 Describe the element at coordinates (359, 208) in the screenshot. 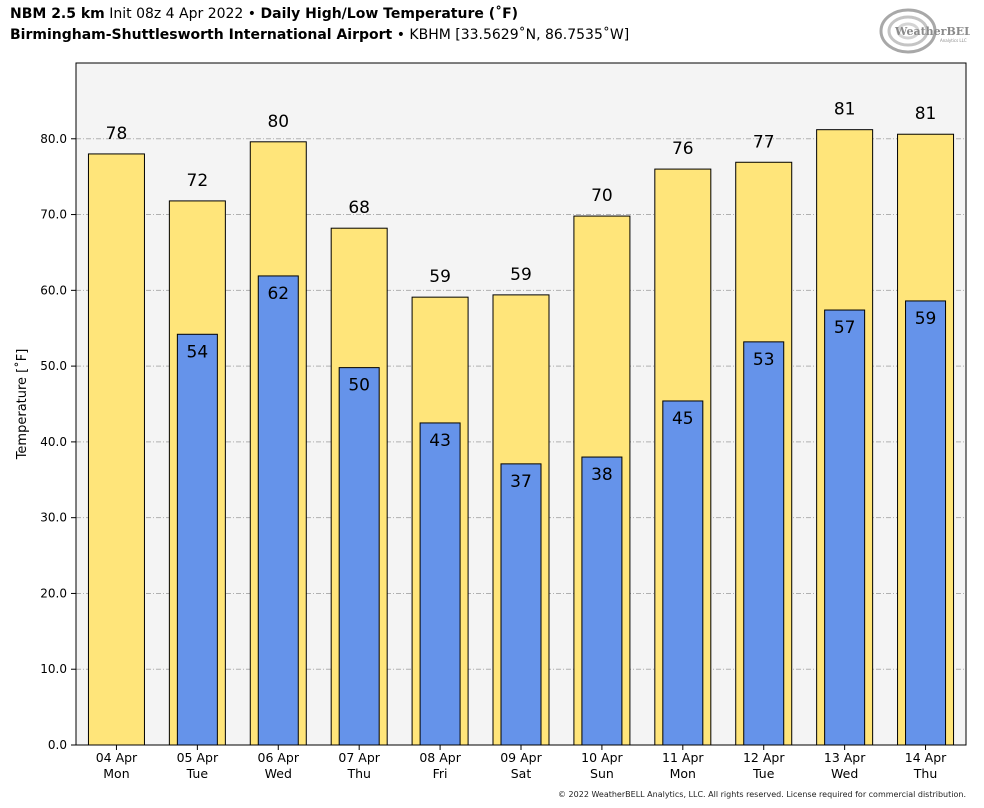

I see `high-label: 68` at that location.